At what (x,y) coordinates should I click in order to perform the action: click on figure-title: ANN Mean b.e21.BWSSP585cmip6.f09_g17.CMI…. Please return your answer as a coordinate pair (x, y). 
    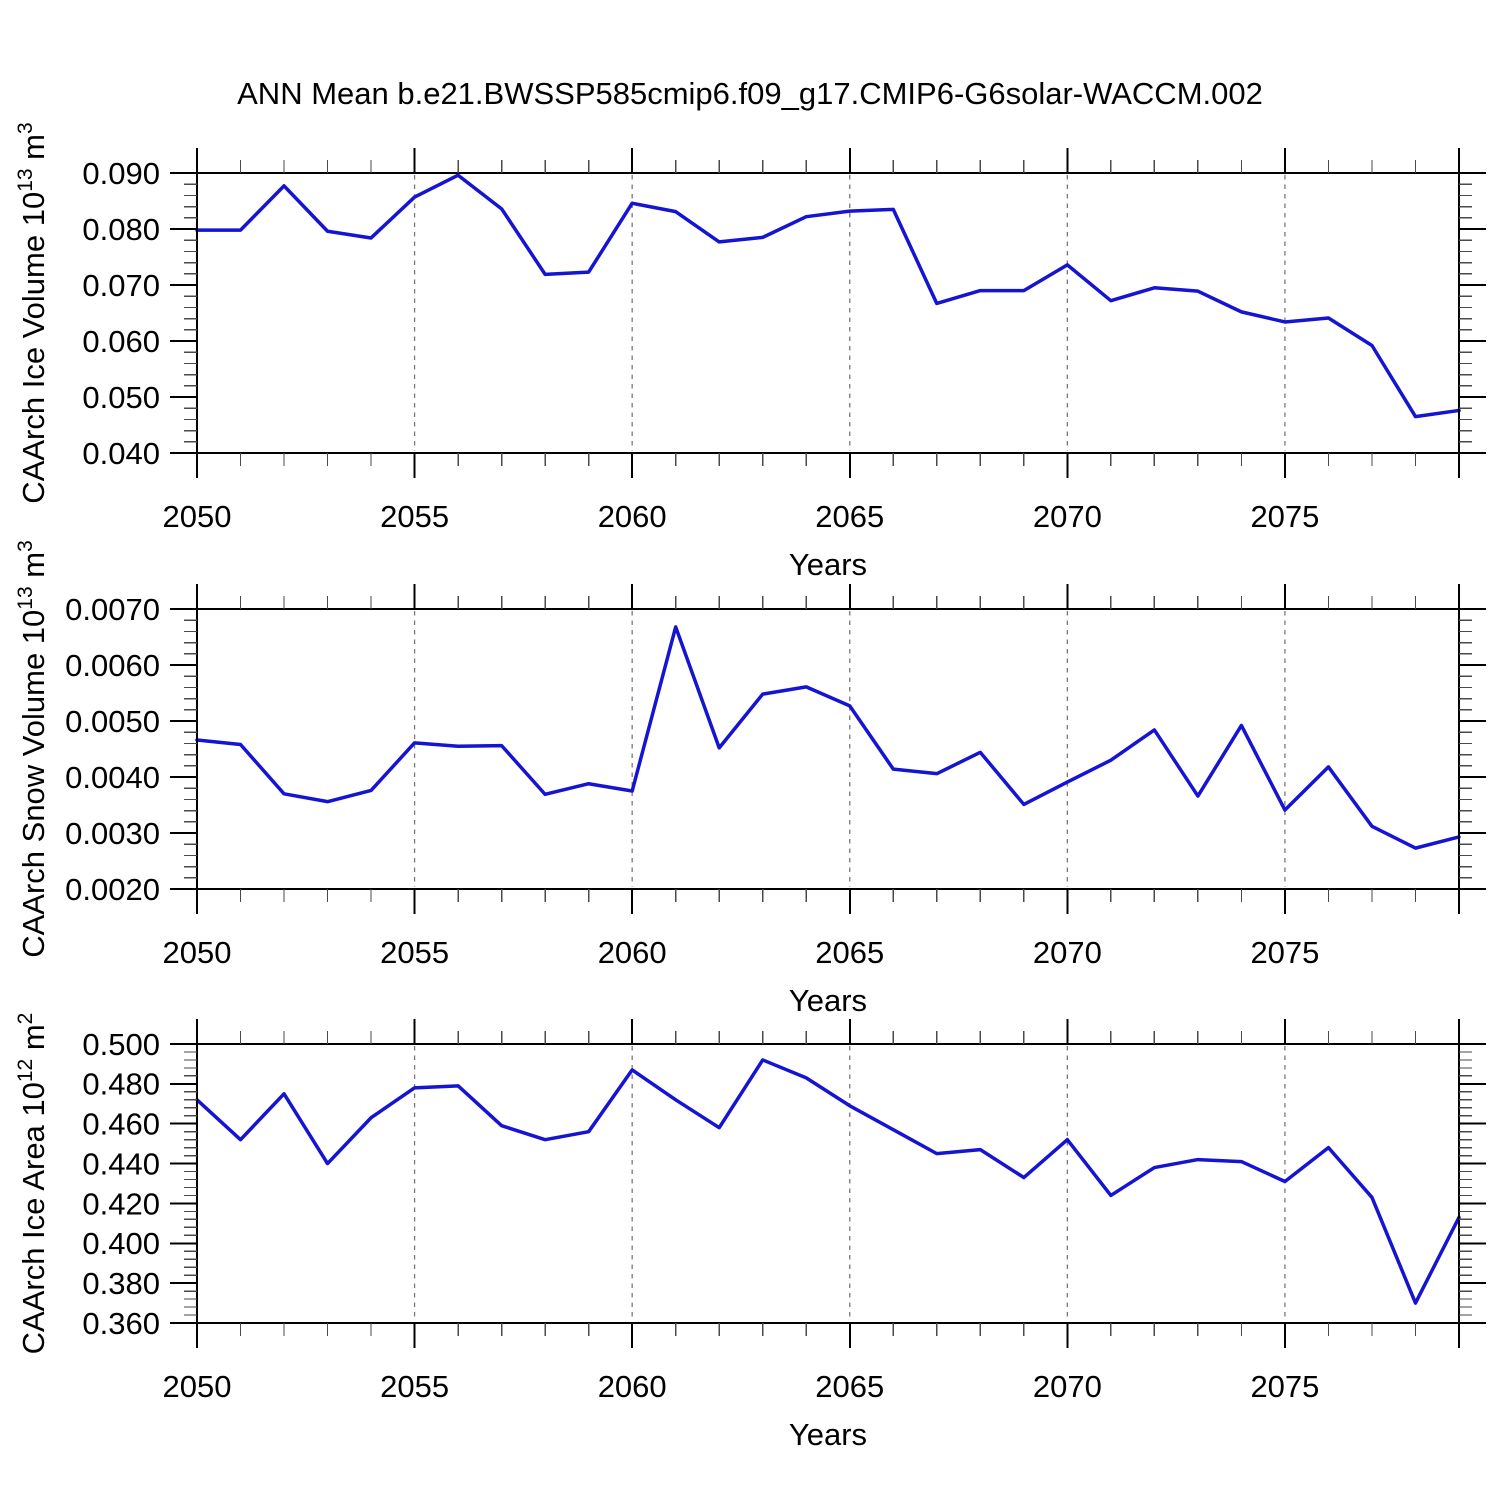
    Looking at the image, I should click on (750, 93).